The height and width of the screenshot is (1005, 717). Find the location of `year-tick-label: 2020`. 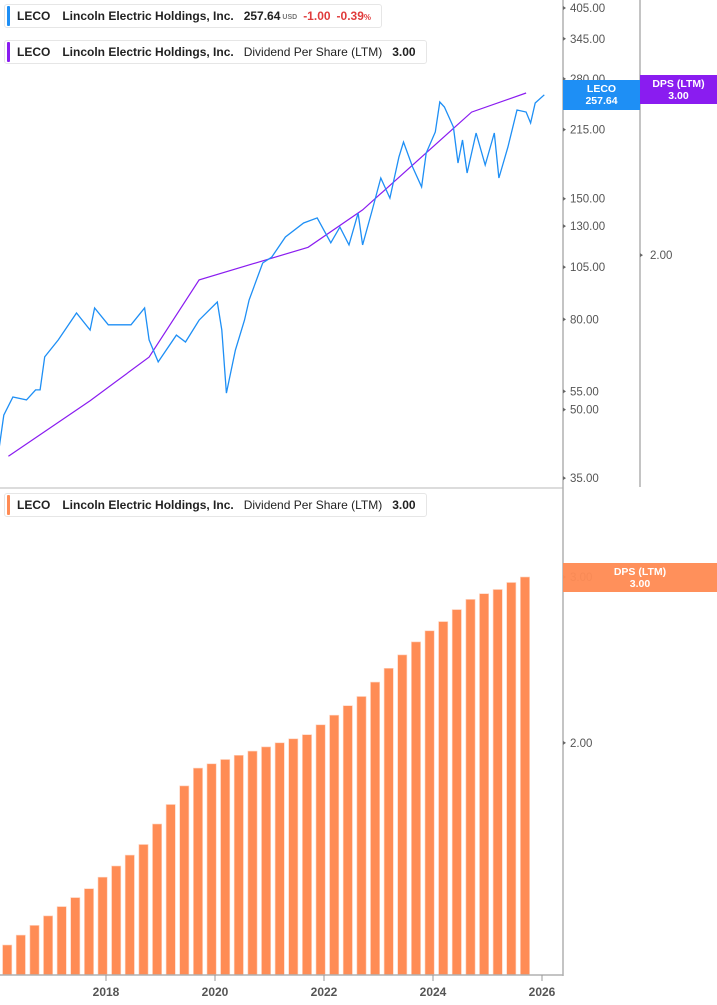

year-tick-label: 2020 is located at coordinates (215, 992).